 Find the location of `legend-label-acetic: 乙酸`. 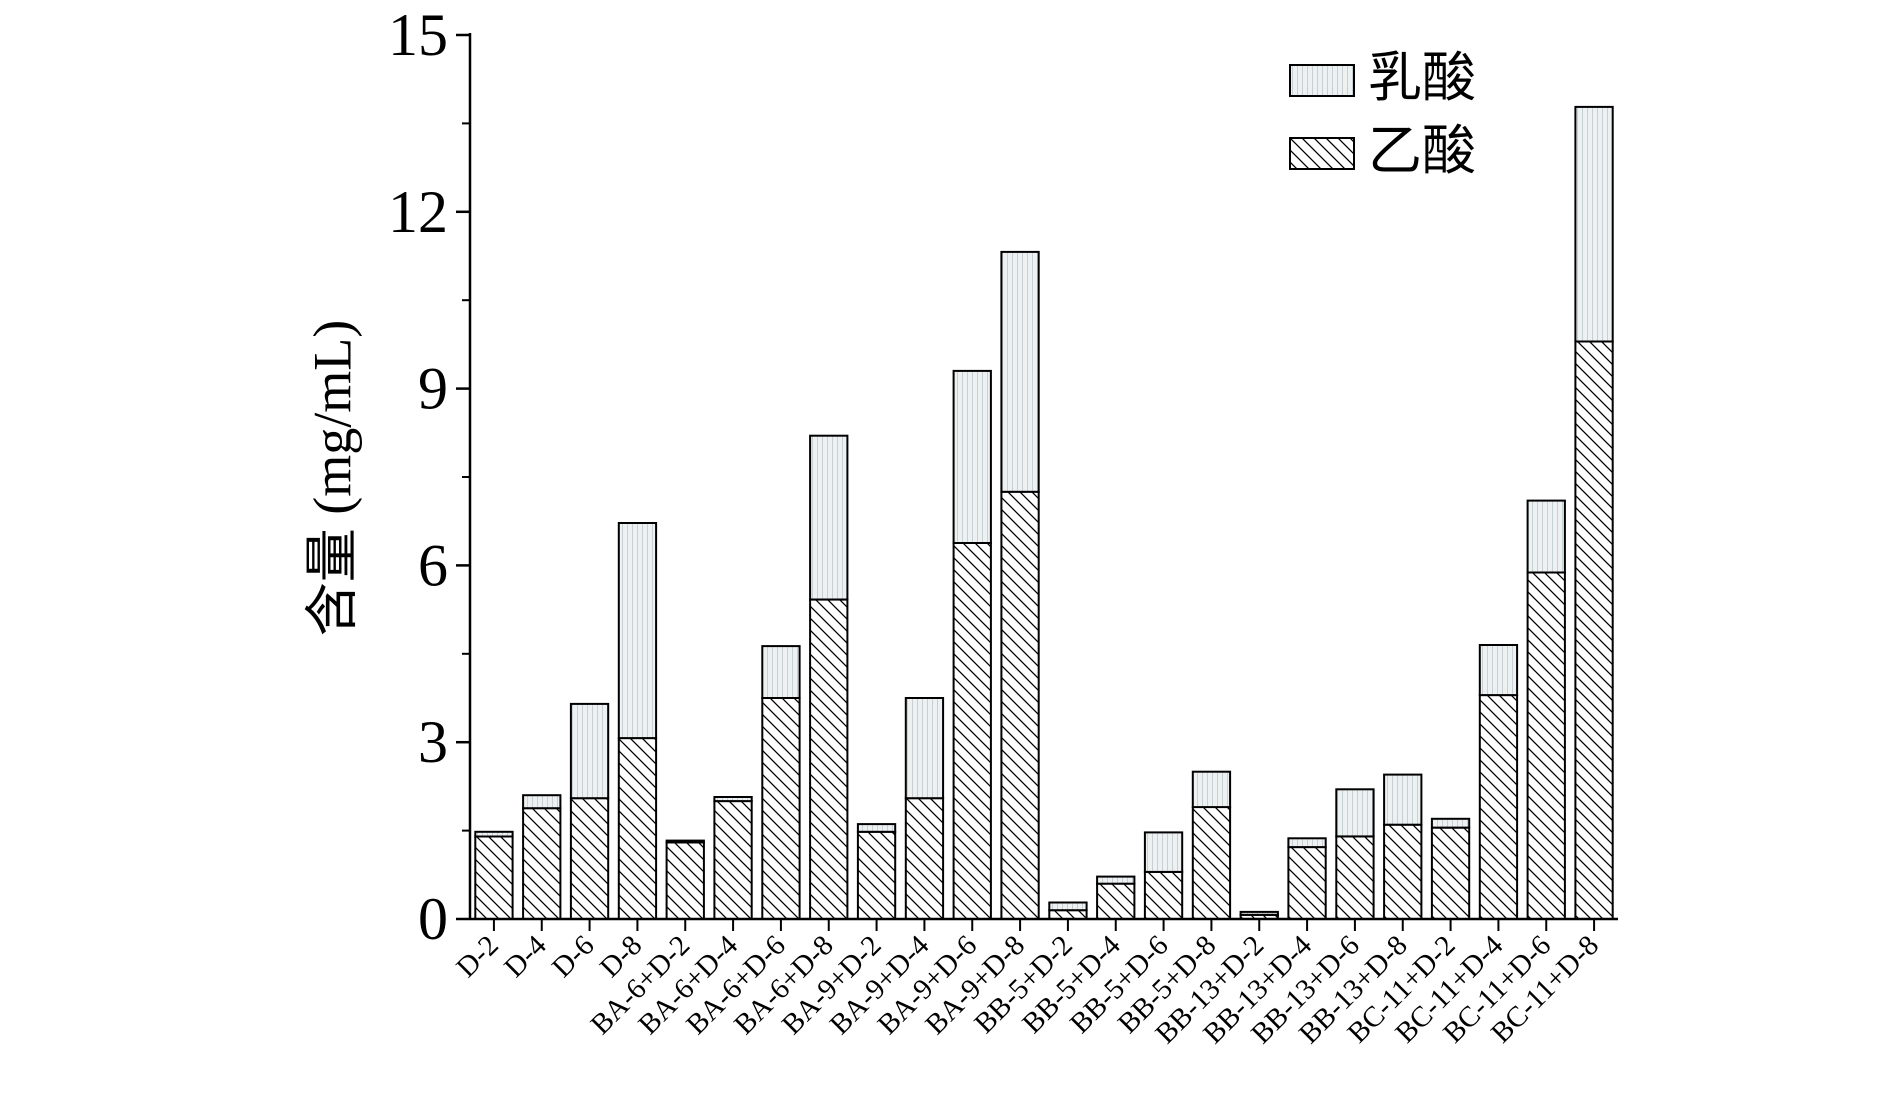

legend-label-acetic: 乙酸 is located at coordinates (1422, 150).